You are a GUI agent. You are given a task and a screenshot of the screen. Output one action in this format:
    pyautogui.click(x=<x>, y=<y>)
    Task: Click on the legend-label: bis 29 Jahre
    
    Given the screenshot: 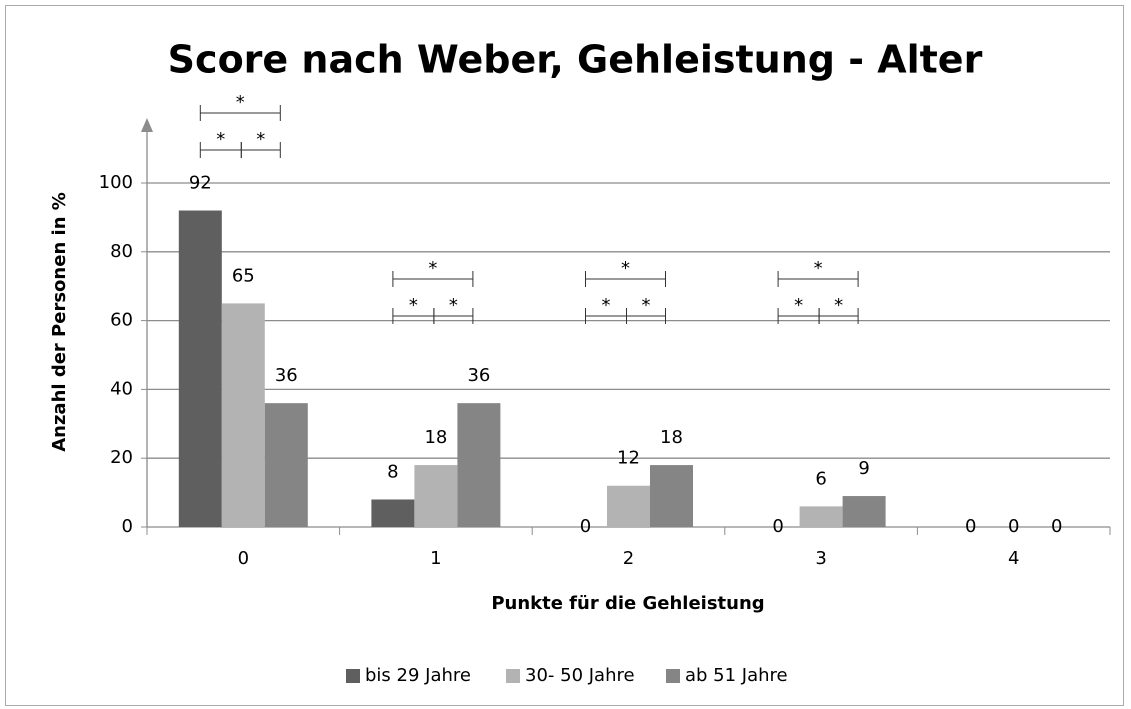 What is the action you would take?
    pyautogui.click(x=418, y=675)
    